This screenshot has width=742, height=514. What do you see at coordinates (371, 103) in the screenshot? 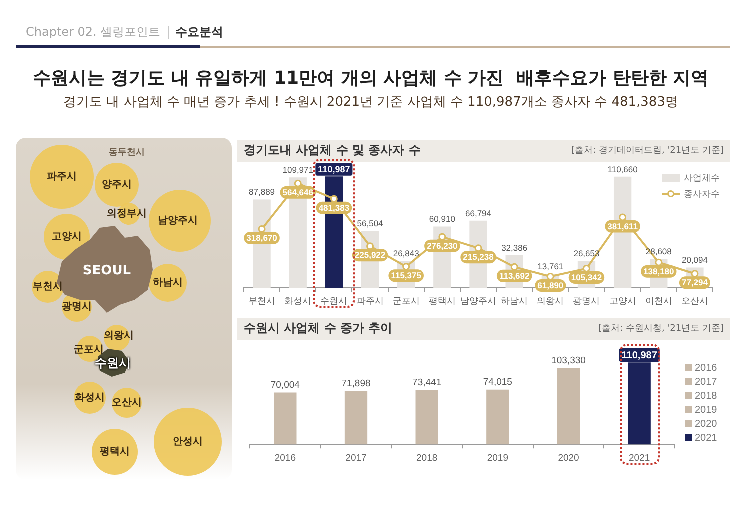
I see `text: 경기도 내 사업체 수 매년 증가 추세 ! 수원시 2021년 기준 사업체 수 110,987개소 종사자 수 481,383명` at bounding box center [371, 103].